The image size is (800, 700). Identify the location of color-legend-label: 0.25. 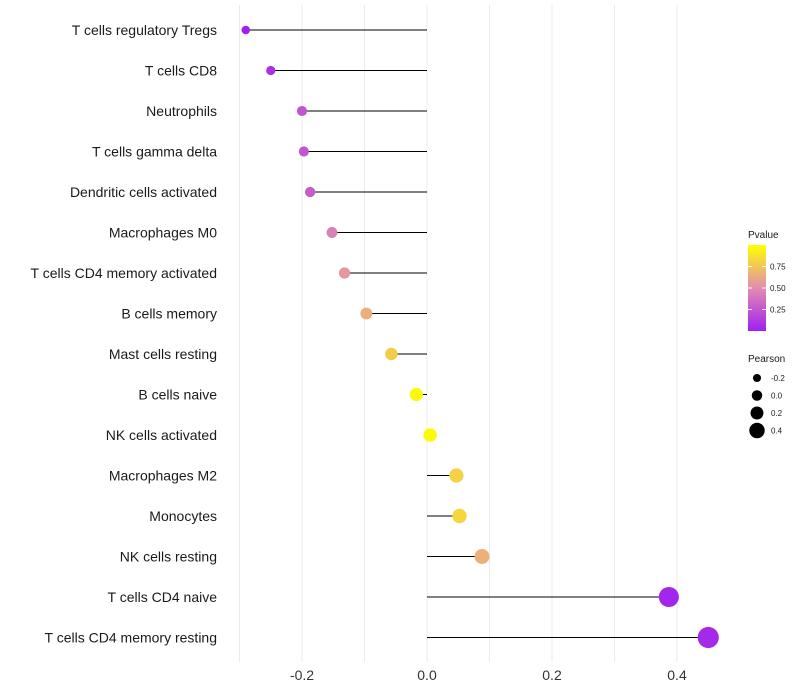
(778, 310).